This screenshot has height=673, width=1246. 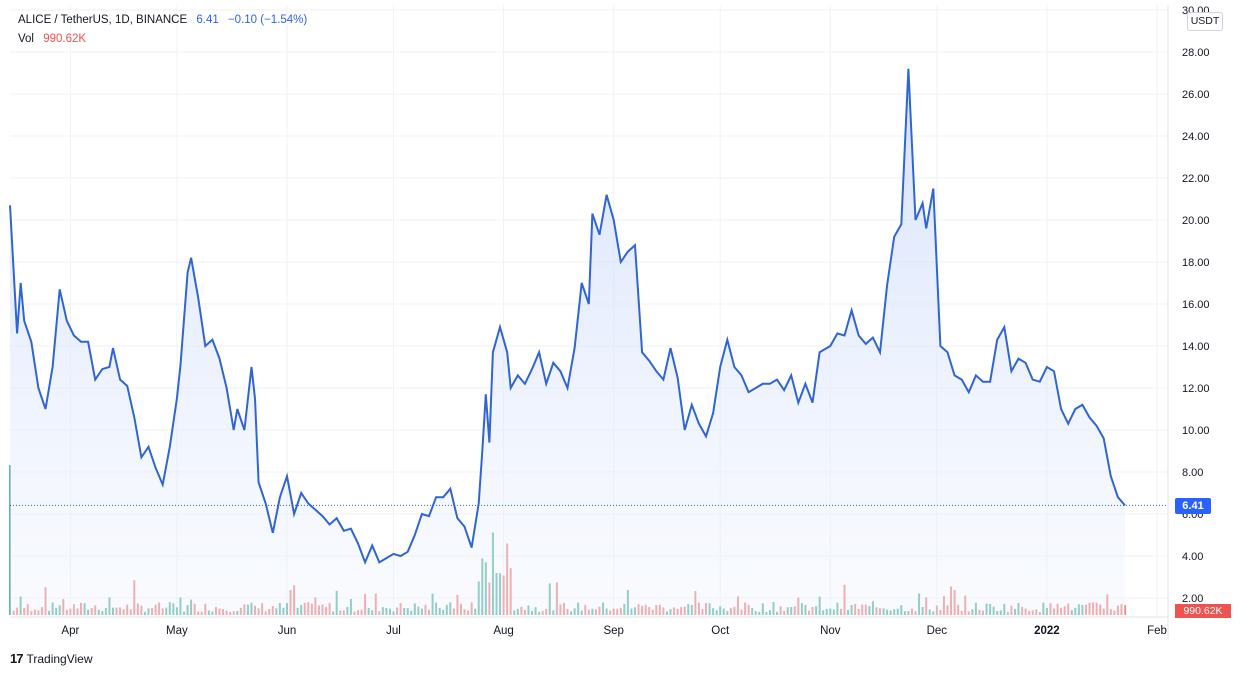 What do you see at coordinates (1205, 21) in the screenshot?
I see `currency-unit-button: USDT` at bounding box center [1205, 21].